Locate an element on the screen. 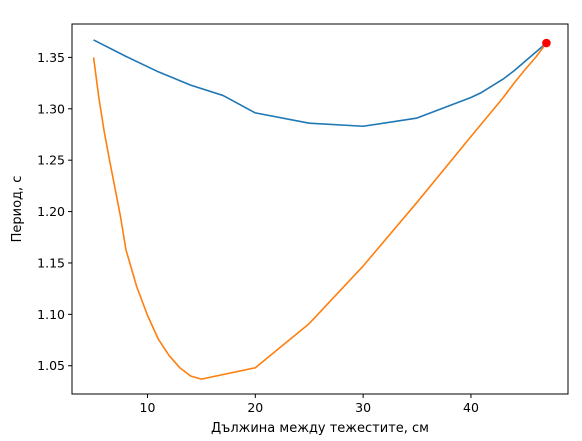  x-tick-label: 10 is located at coordinates (148, 407).